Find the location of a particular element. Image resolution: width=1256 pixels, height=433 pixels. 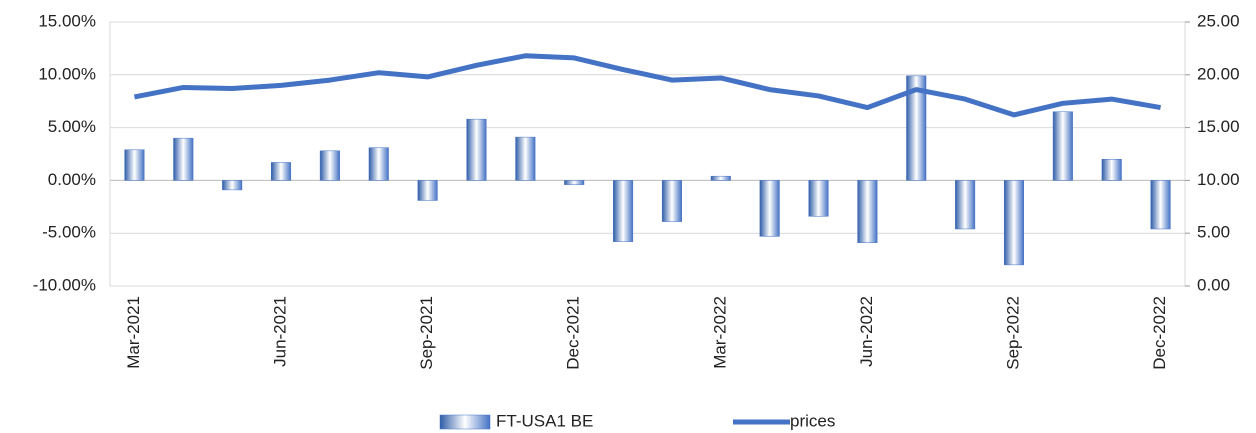

y2-tick-label: 0.00 is located at coordinates (1213, 284).